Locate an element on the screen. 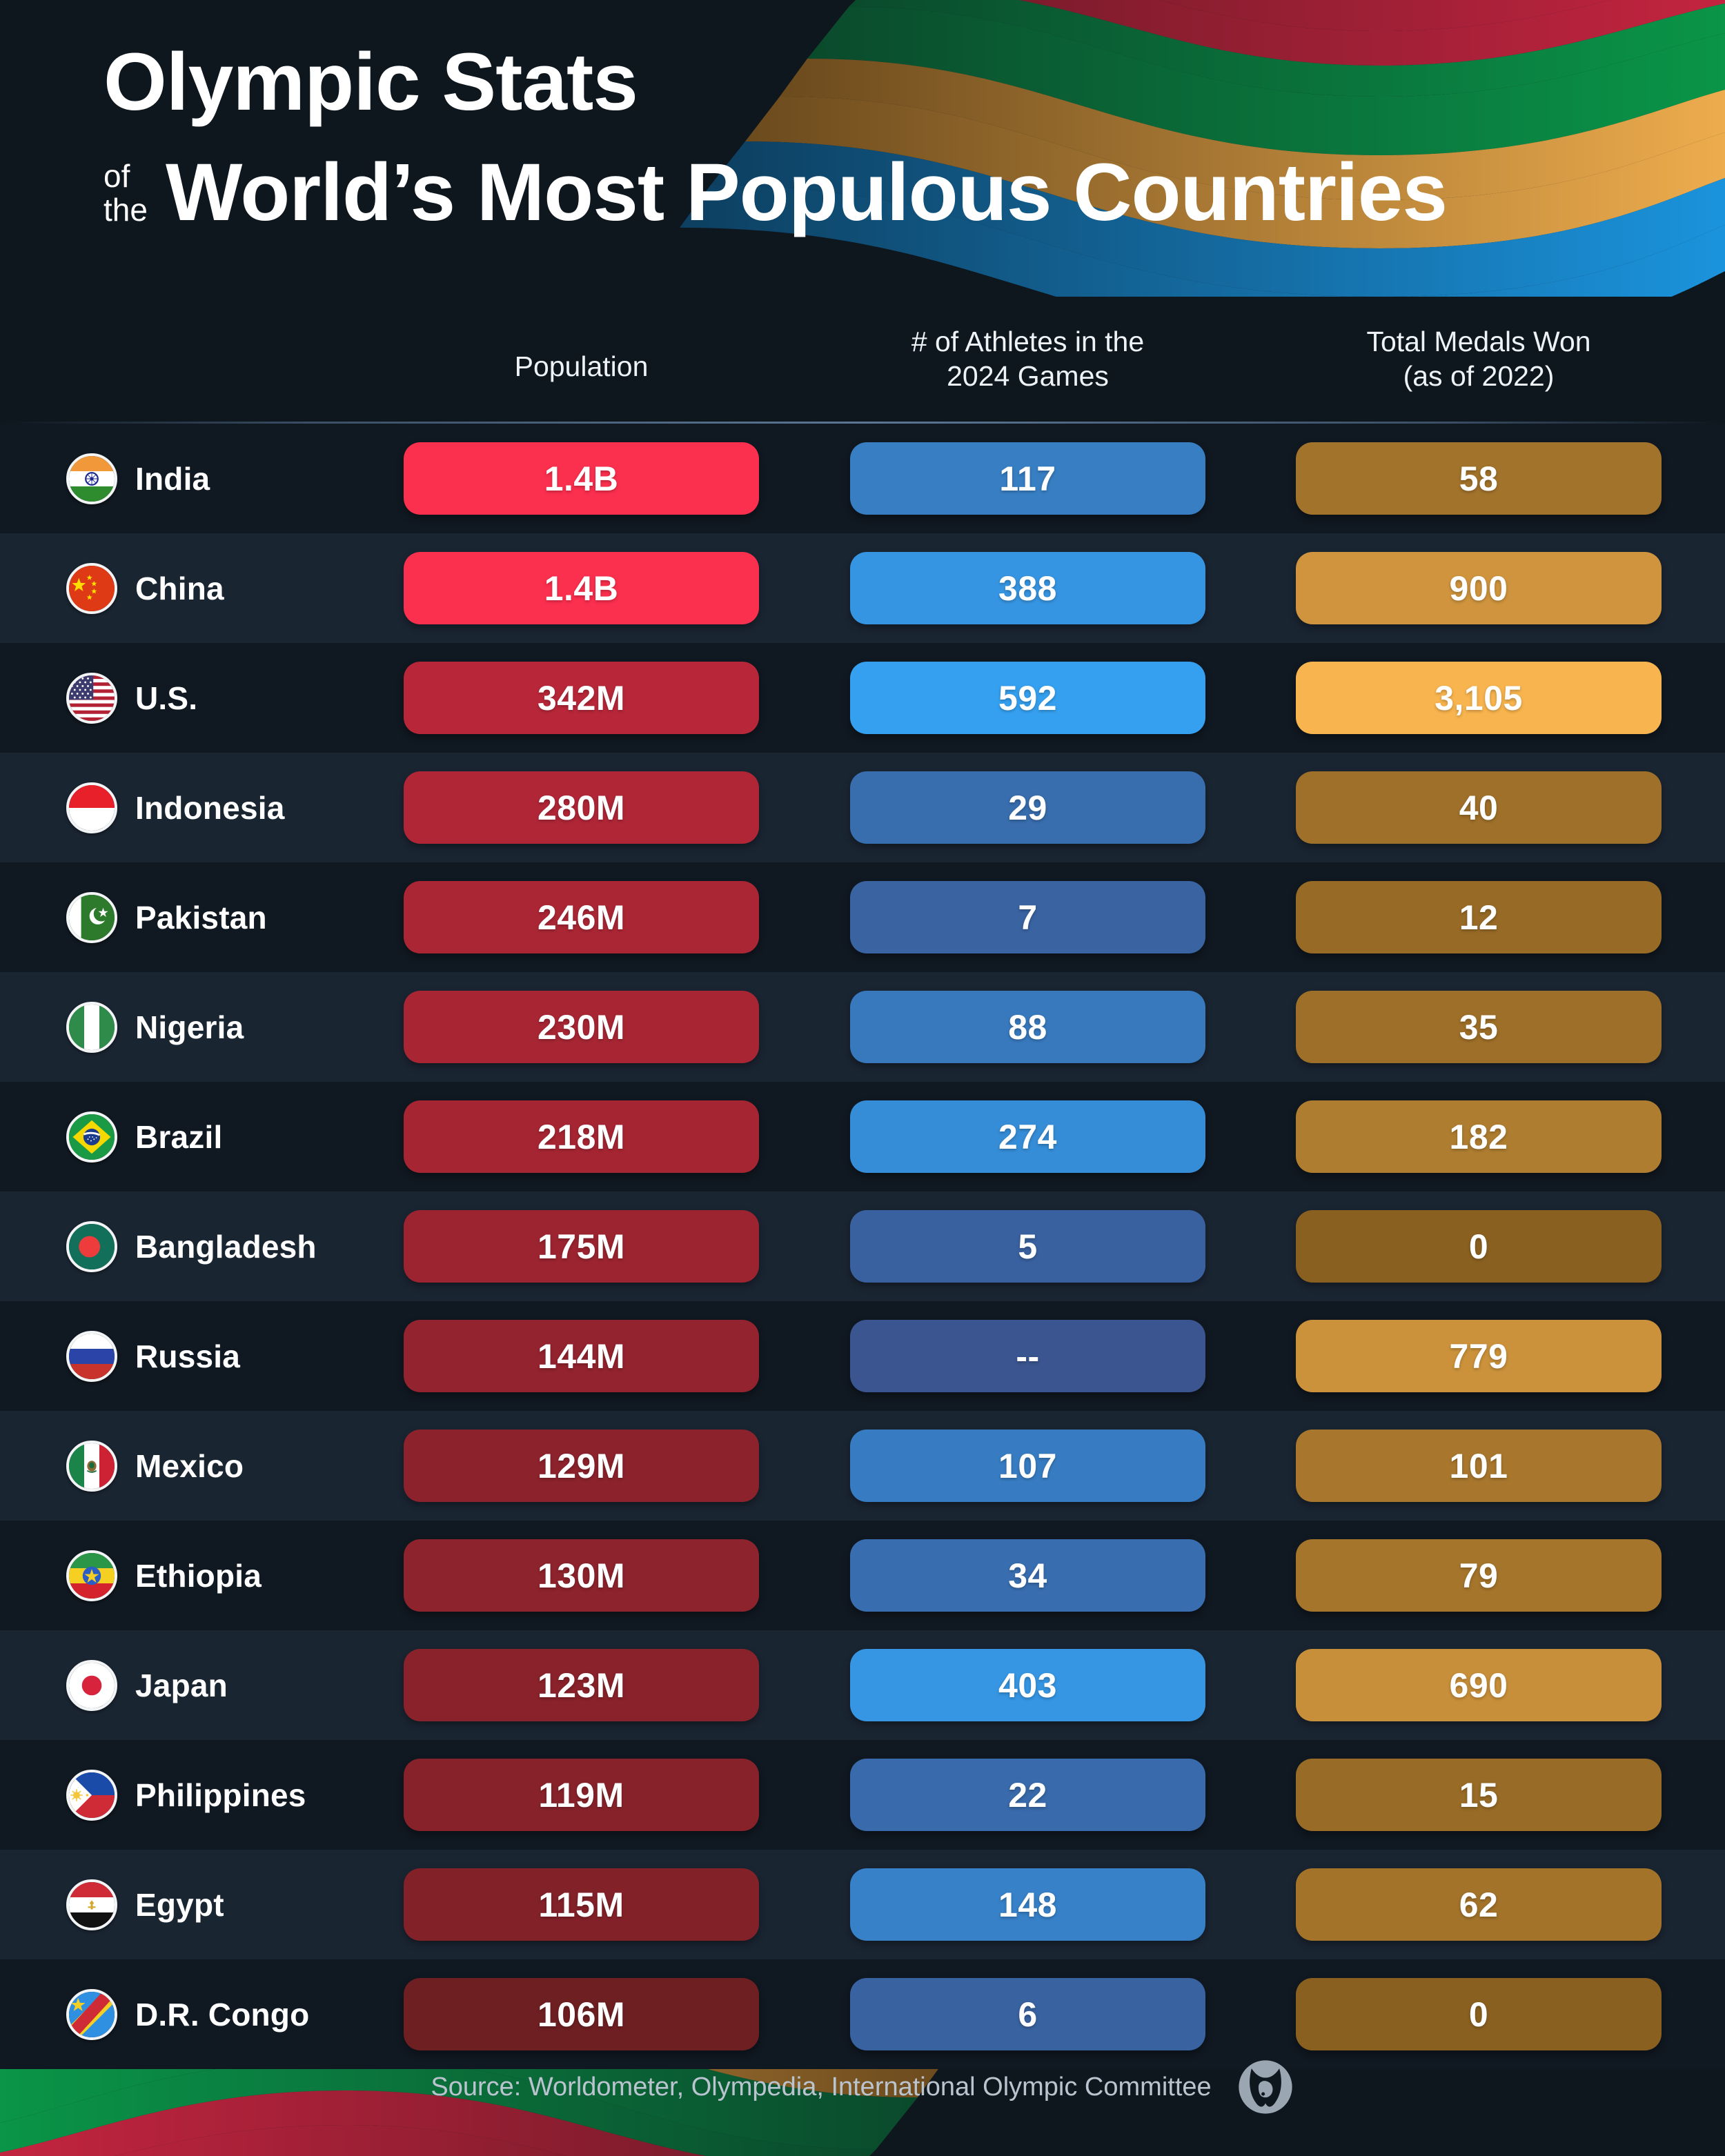  country-name: Bangladesh is located at coordinates (226, 1246).